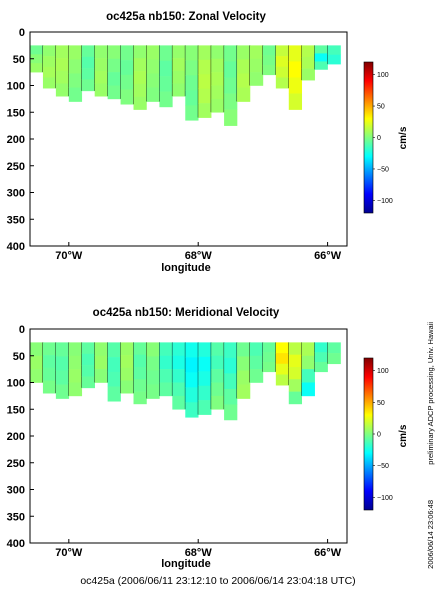 The height and width of the screenshot is (595, 445). What do you see at coordinates (22, 330) in the screenshot?
I see `y-tick-label: 0` at bounding box center [22, 330].